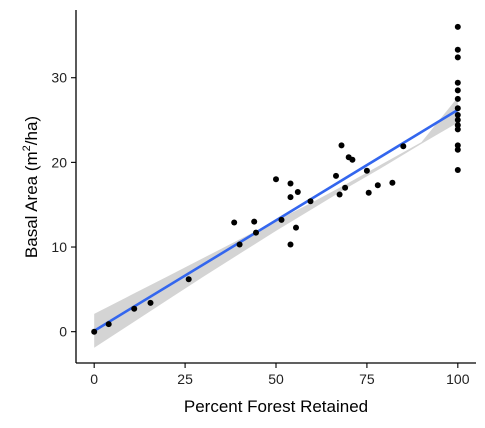 The width and height of the screenshot is (485, 428). Describe the element at coordinates (94, 379) in the screenshot. I see `x-tick-label: 0` at that location.